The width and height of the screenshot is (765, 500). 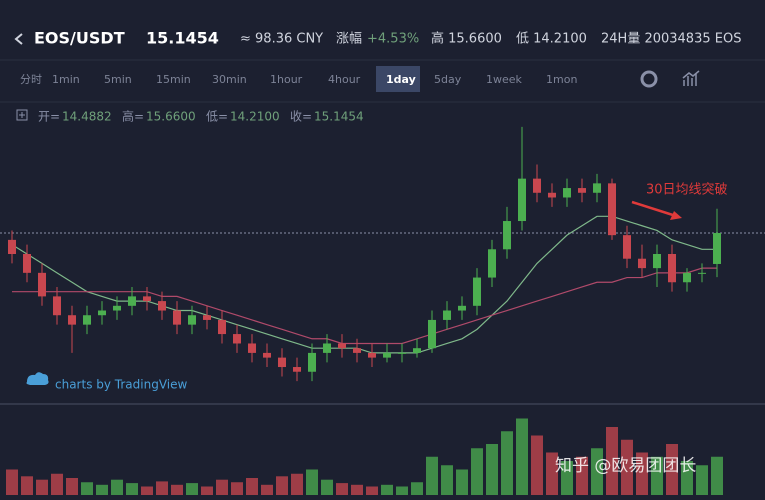 What do you see at coordinates (349, 39) in the screenshot?
I see `change-label: 涨幅` at bounding box center [349, 39].